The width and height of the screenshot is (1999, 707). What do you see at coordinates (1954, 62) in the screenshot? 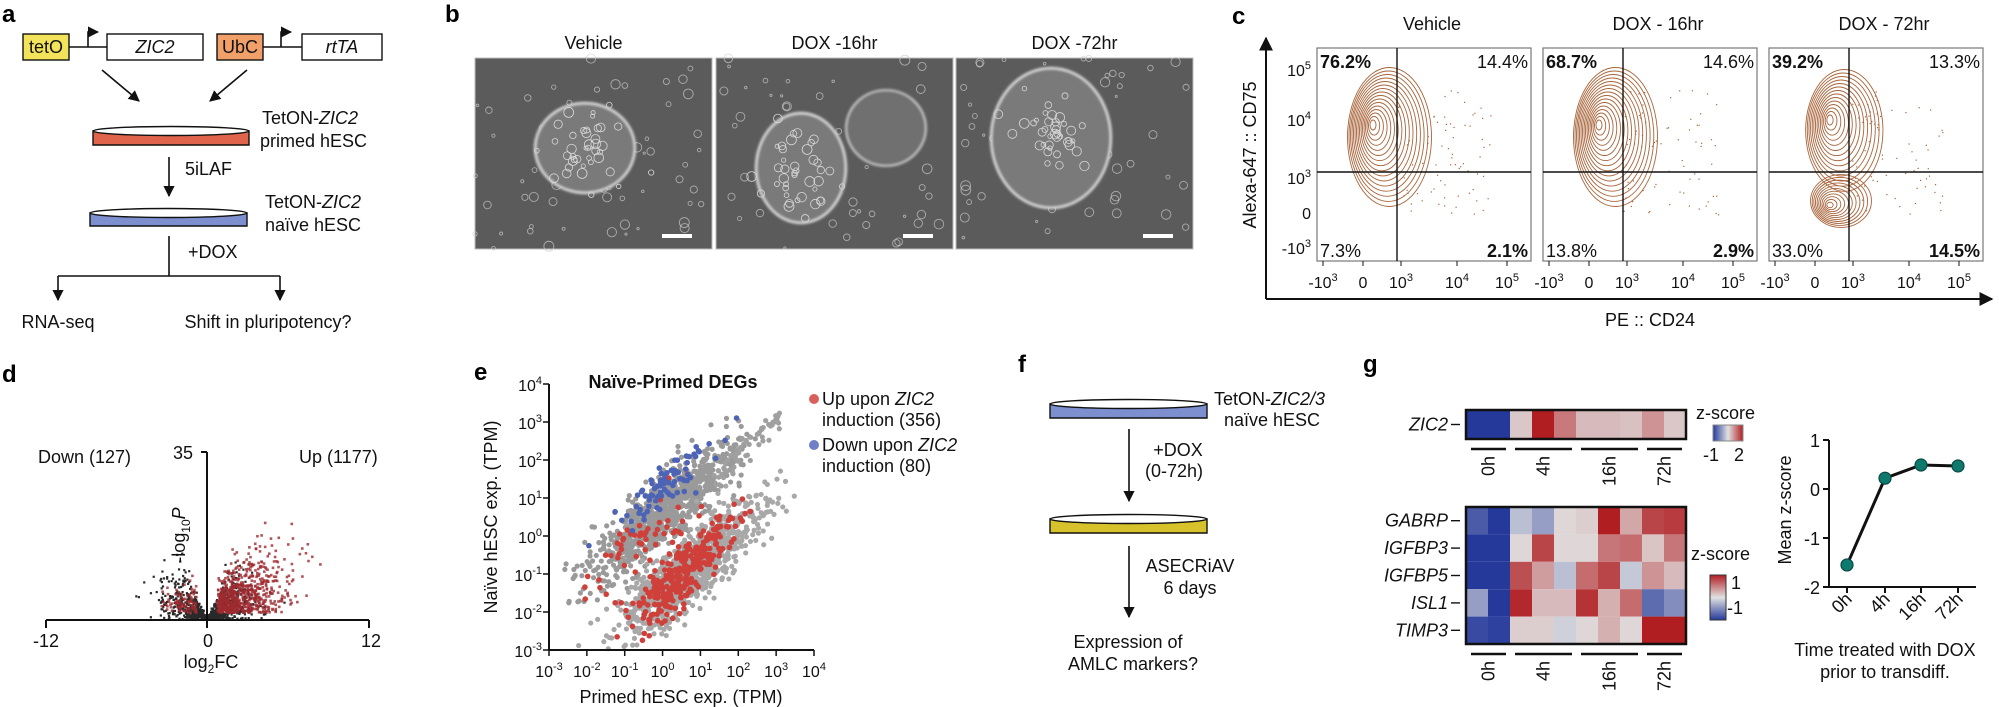
I see `upper-right-percent: 13.3%` at bounding box center [1954, 62].